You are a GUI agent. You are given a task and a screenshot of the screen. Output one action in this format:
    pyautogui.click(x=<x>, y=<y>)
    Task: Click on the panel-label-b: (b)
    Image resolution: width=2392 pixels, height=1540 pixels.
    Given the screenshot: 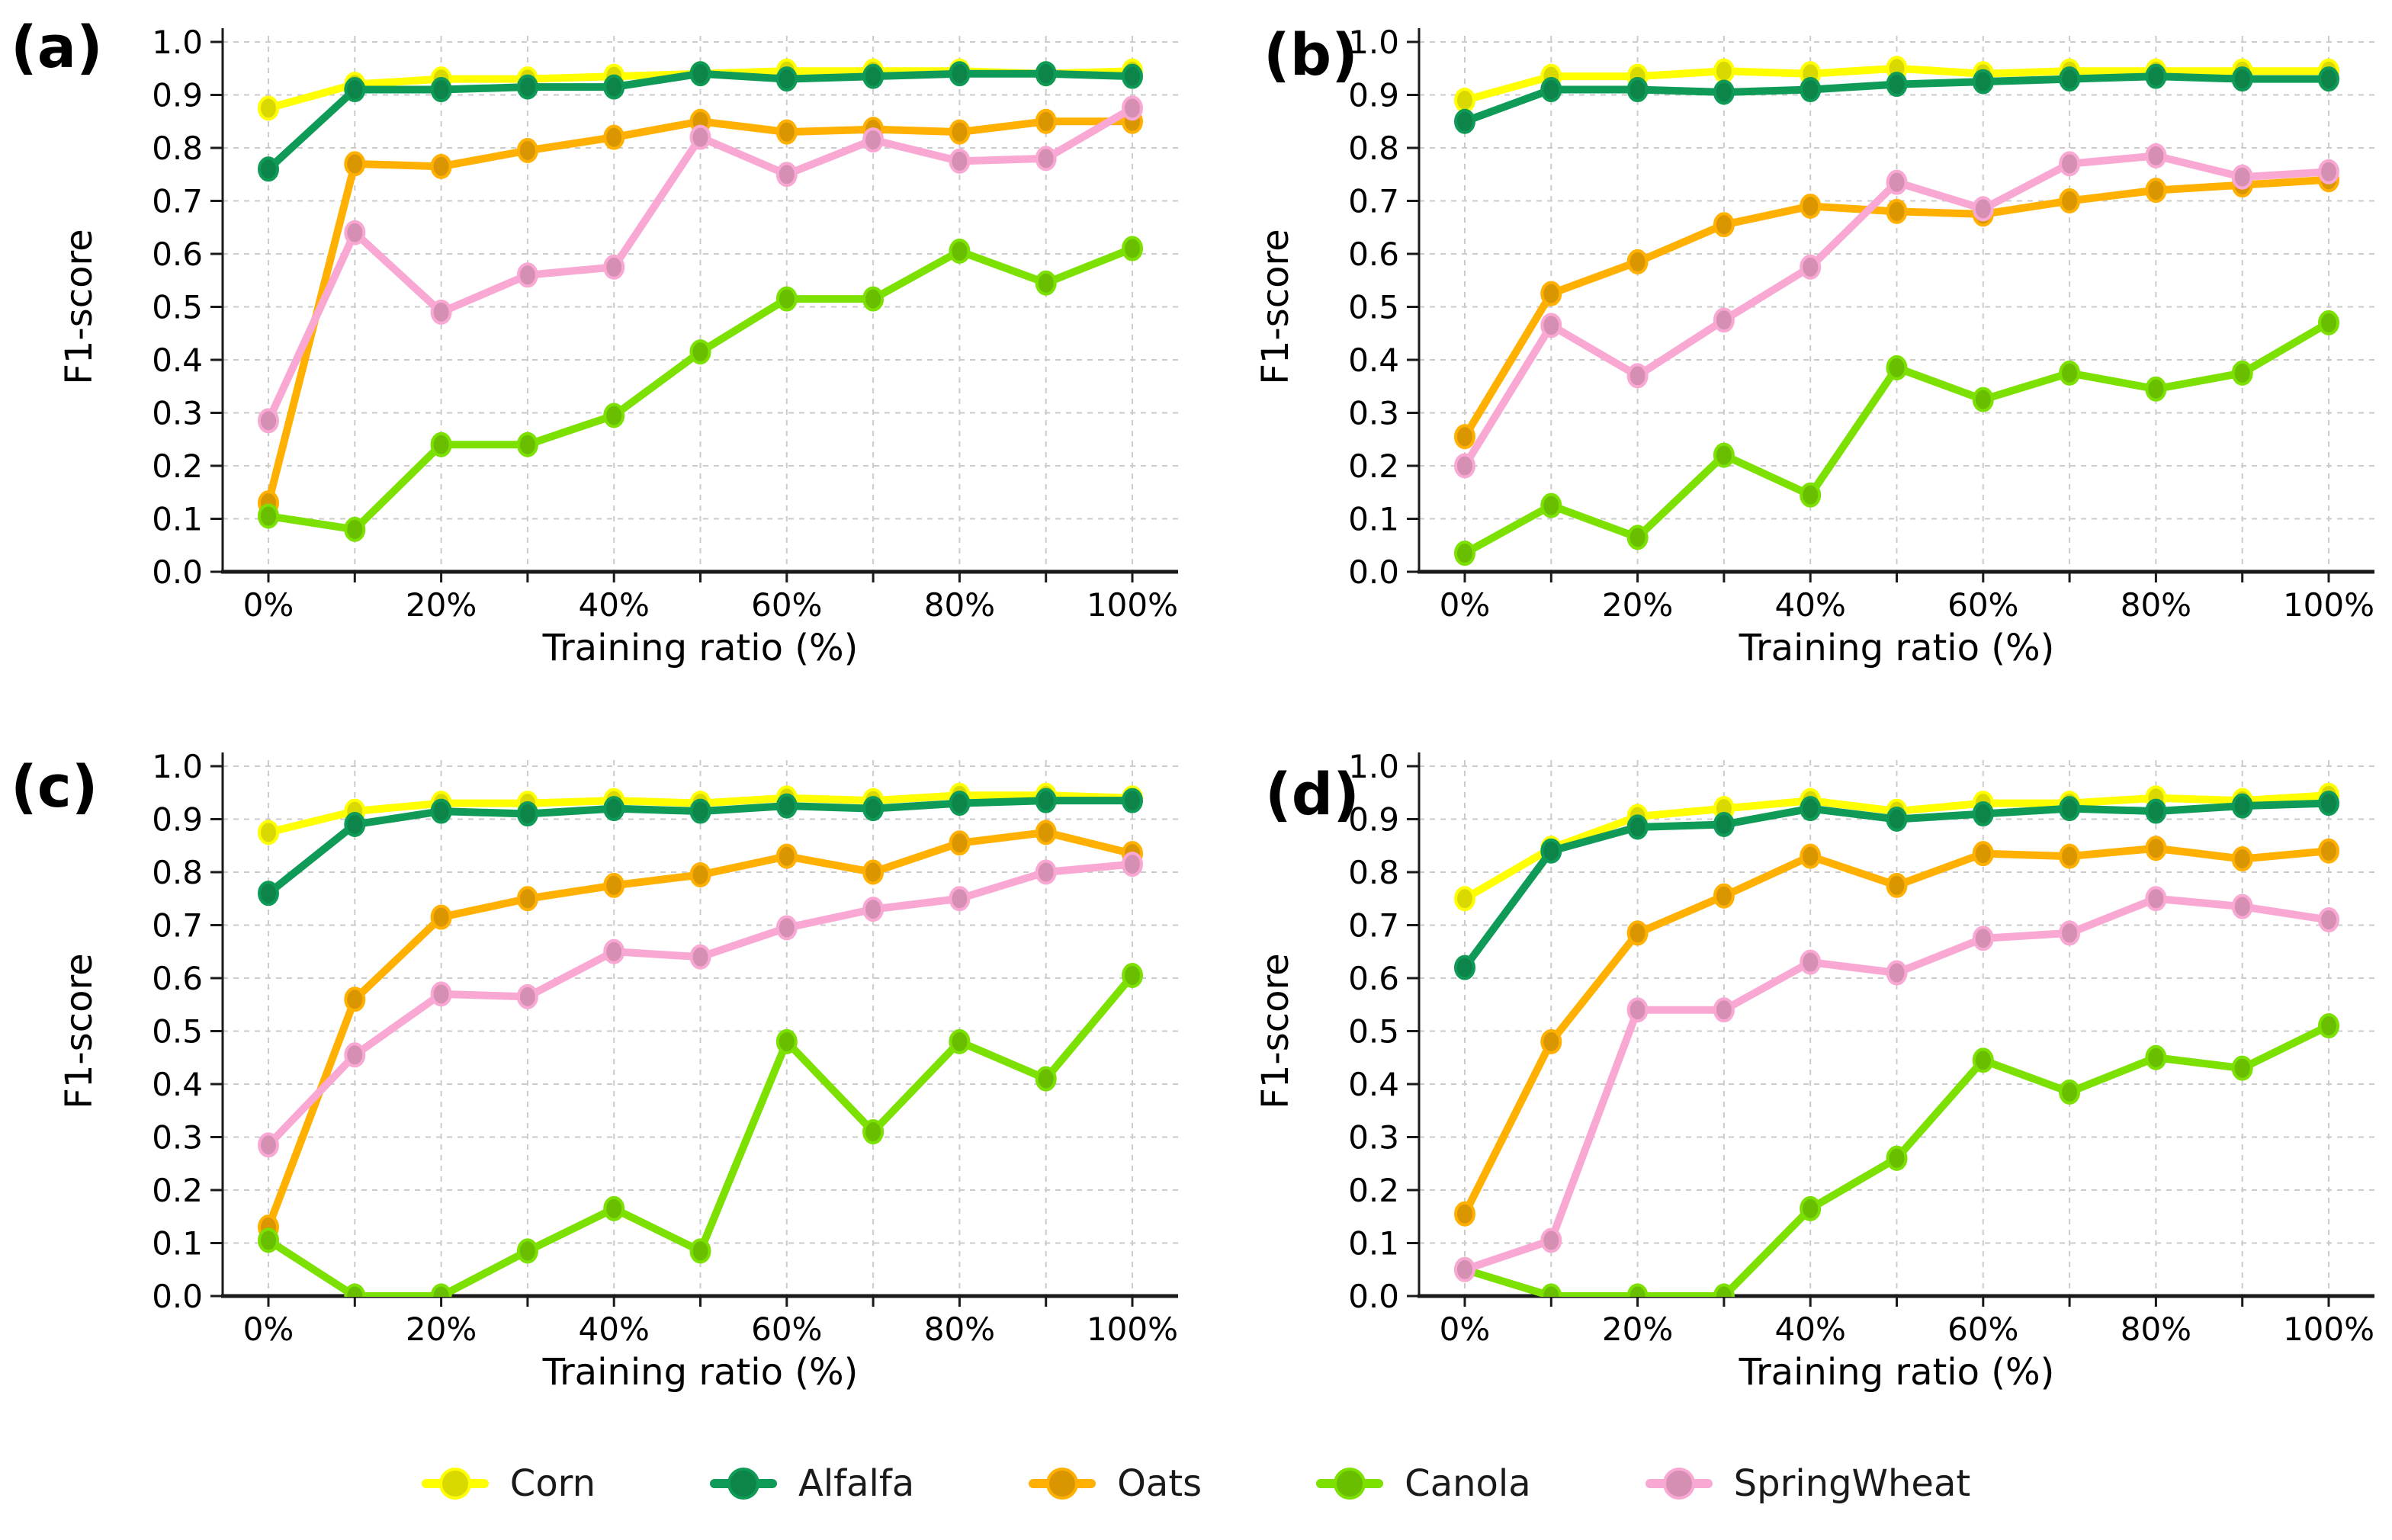 What is the action you would take?
    pyautogui.click(x=1310, y=54)
    